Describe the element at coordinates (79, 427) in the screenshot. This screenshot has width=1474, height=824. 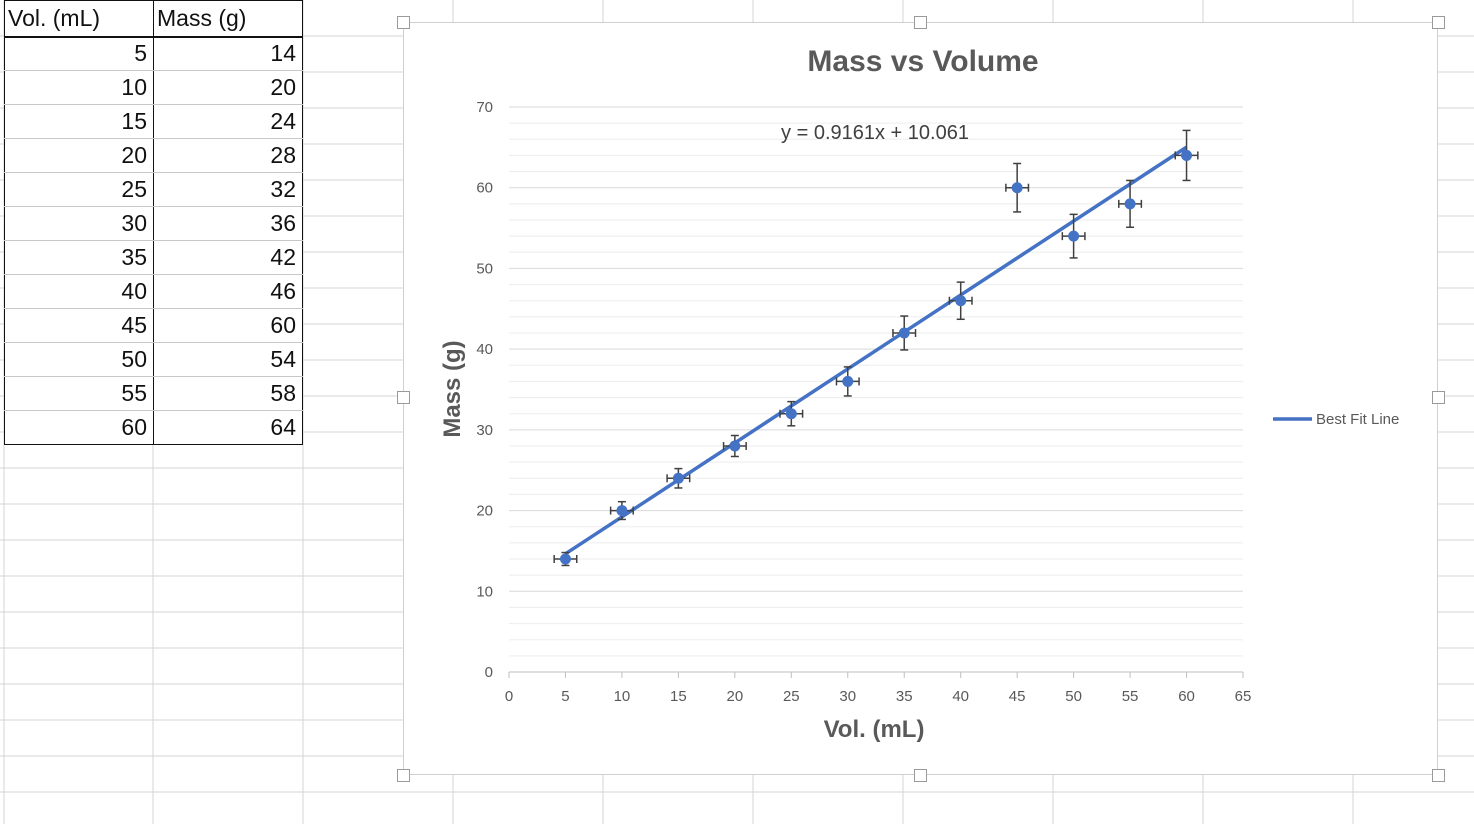
I see `volume-cell: 60` at that location.